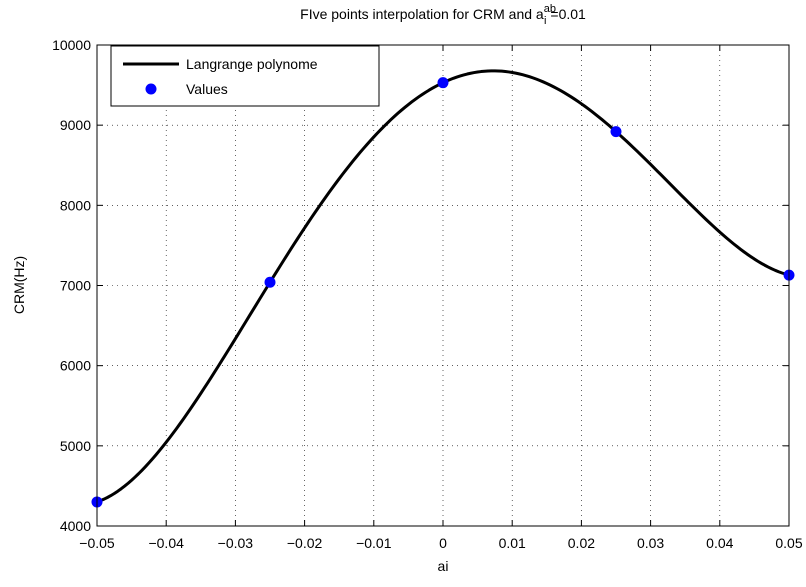 Image resolution: width=806 pixels, height=587 pixels. I want to click on chart-title-superscript: ab, so click(550, 9).